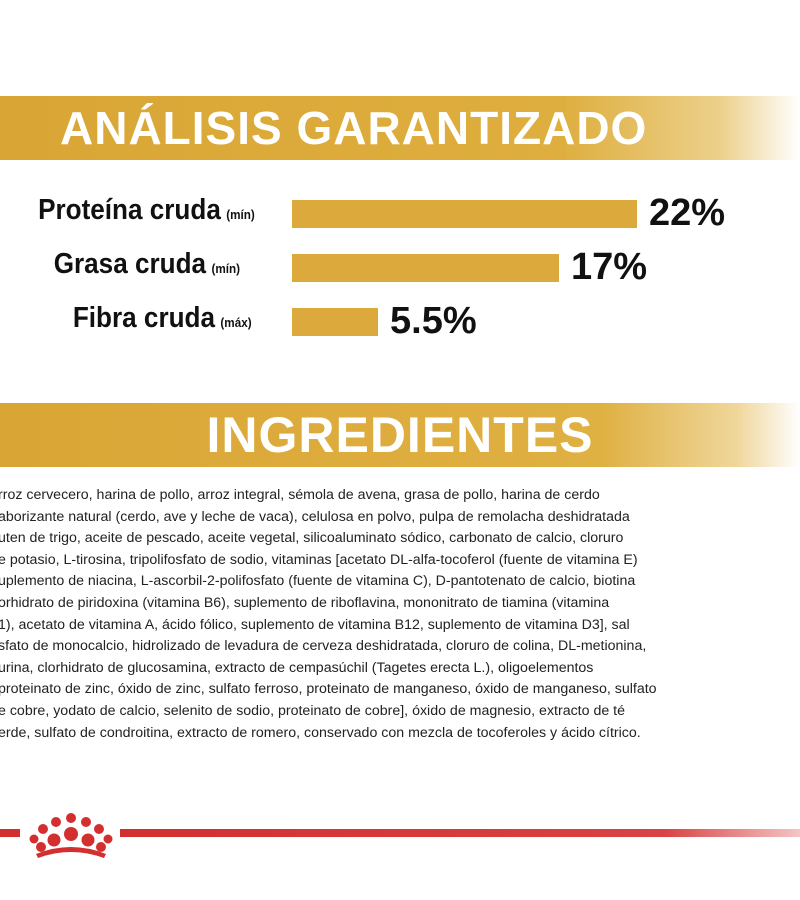 The width and height of the screenshot is (800, 900). I want to click on analysis-row-fiber: Fibra cruda (máx) 5.5%, so click(400, 321).